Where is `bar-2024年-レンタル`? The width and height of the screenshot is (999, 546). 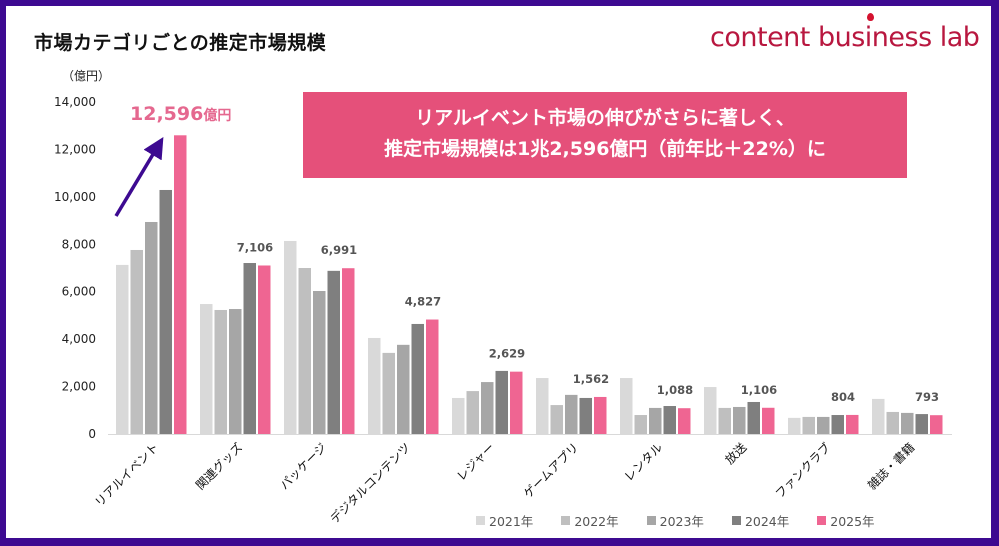 bar-2024年-レンタル is located at coordinates (669, 420).